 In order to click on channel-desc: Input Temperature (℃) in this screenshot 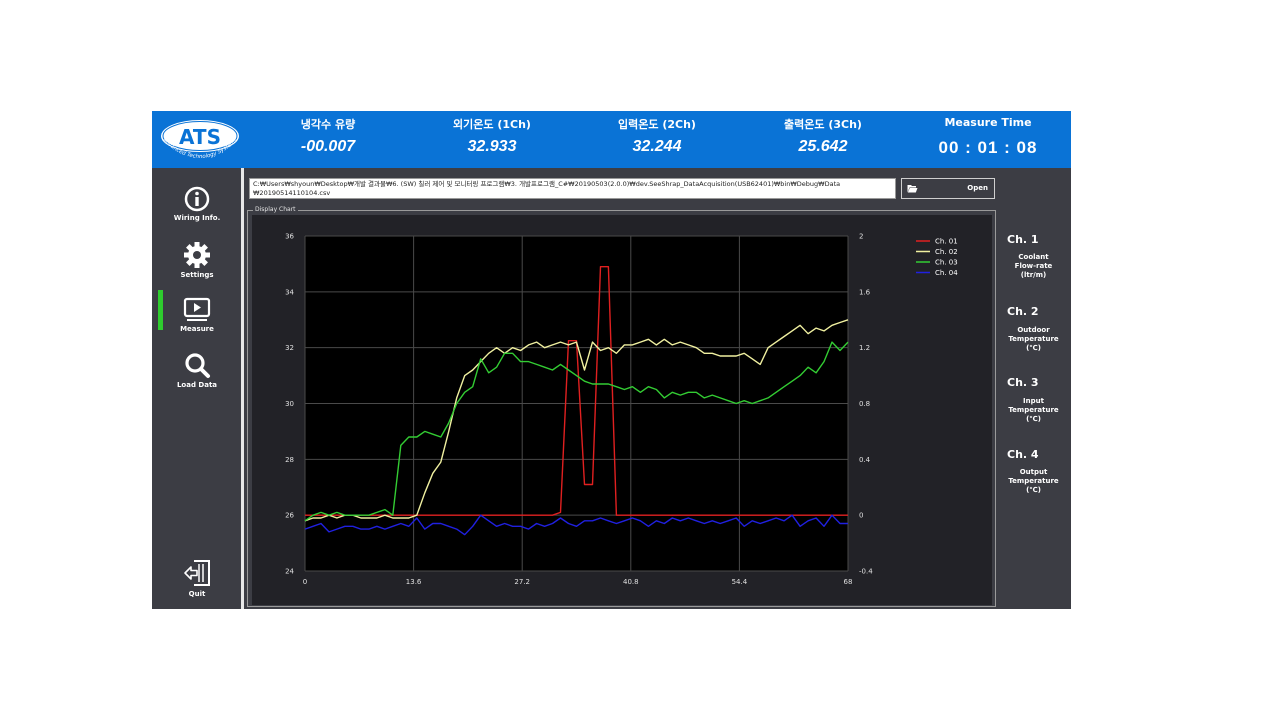, I will do `click(1033, 410)`.